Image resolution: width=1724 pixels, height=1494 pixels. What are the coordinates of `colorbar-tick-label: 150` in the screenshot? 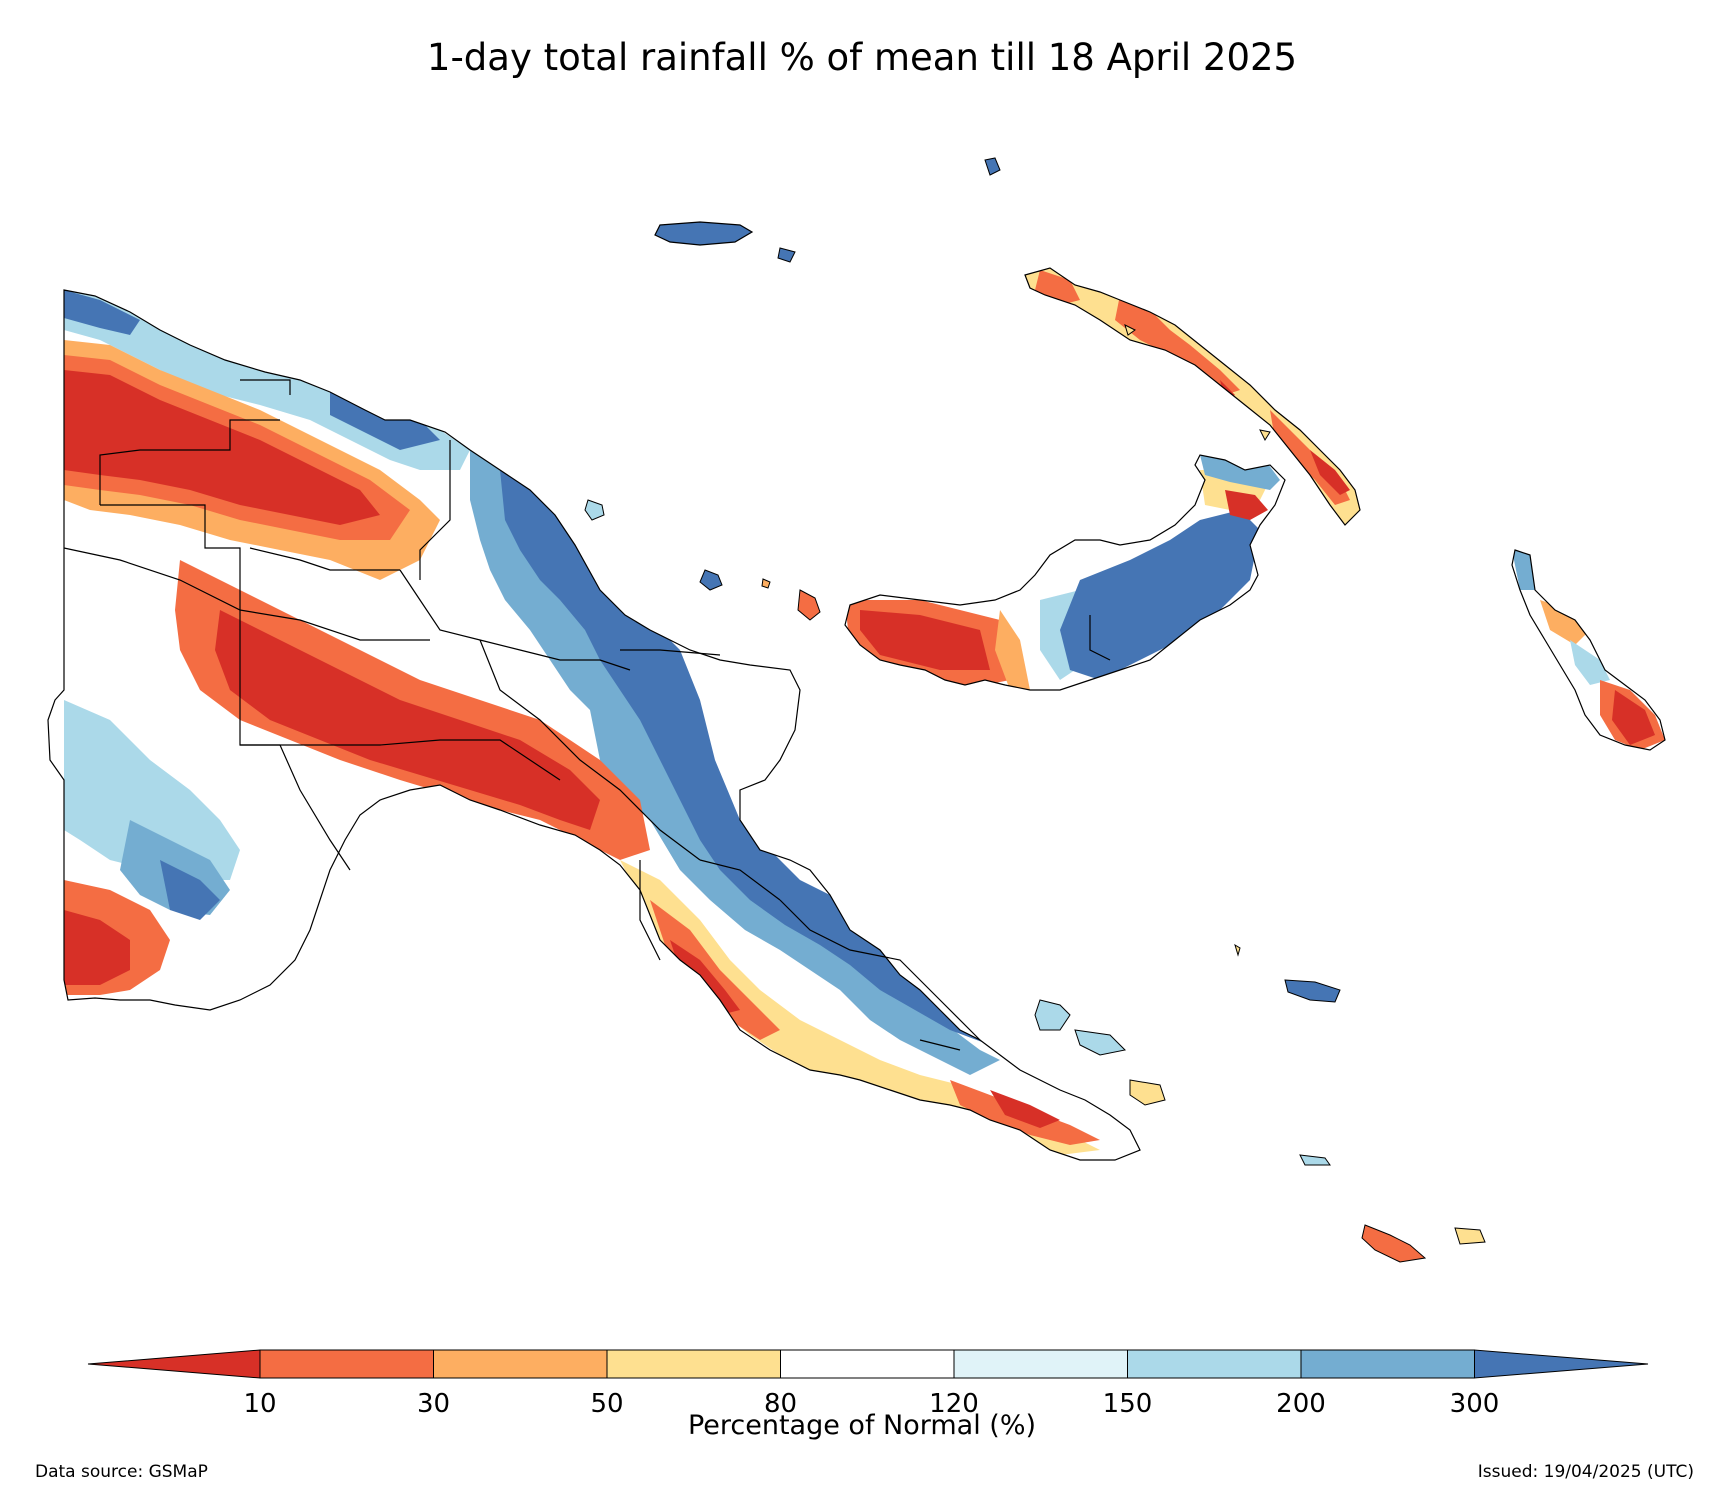 It's located at (1128, 1404).